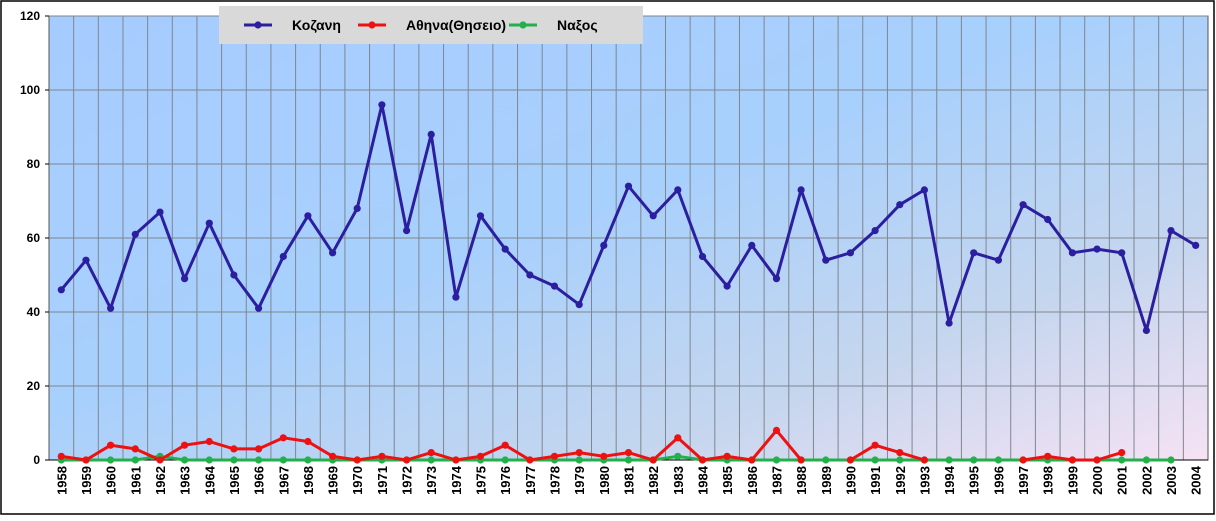 This screenshot has width=1216, height=521. Describe the element at coordinates (577, 25) in the screenshot. I see `legend-label: Ναξος` at that location.